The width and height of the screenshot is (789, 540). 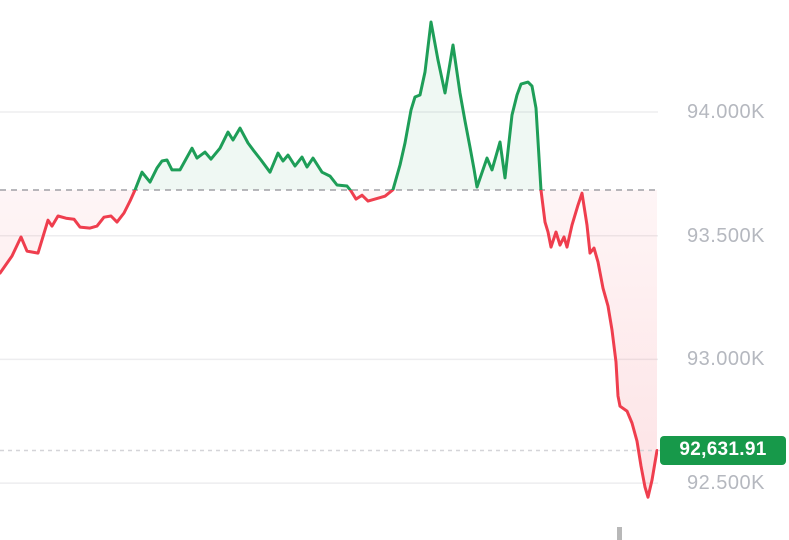 What do you see at coordinates (726, 235) in the screenshot?
I see `y-axis-label: 93.500K` at bounding box center [726, 235].